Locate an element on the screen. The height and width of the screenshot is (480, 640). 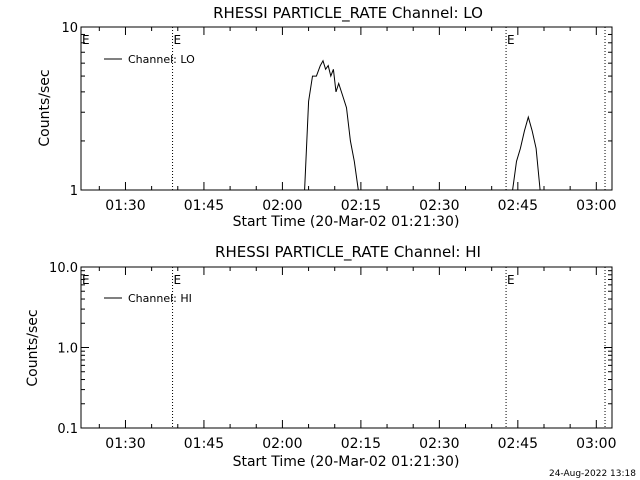
chart-title: RHESSI PARTICLE_RATE Channel: LO is located at coordinates (348, 13).